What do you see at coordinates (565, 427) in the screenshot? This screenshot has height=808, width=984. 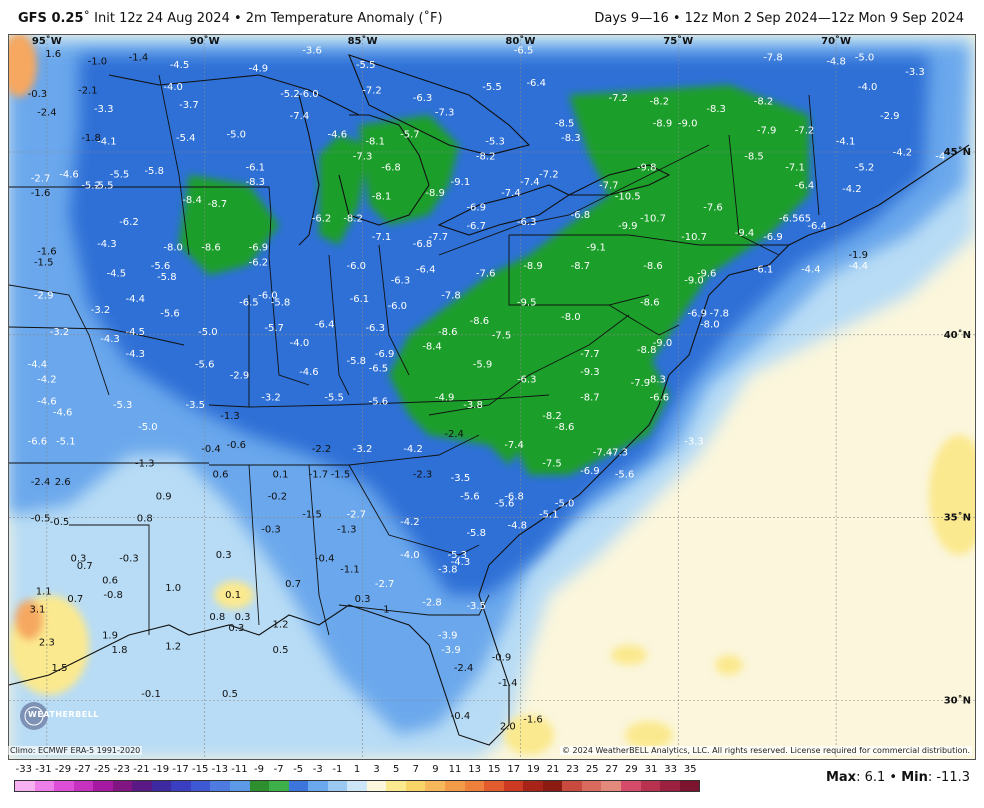 I see `anomaly-value: -8.6` at bounding box center [565, 427].